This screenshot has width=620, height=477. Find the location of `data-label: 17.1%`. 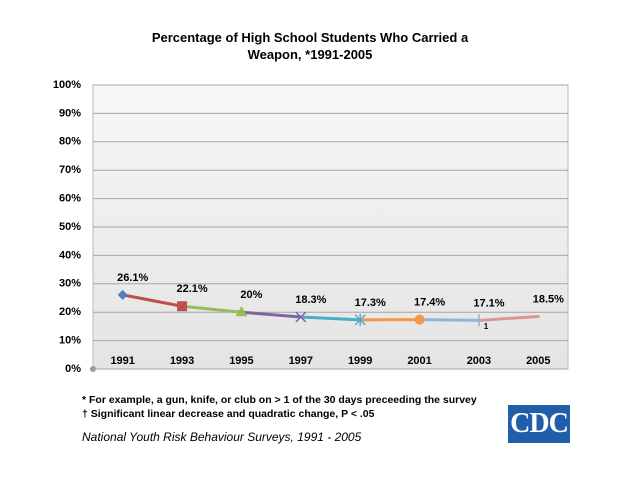

data-label: 17.1% is located at coordinates (488, 303).